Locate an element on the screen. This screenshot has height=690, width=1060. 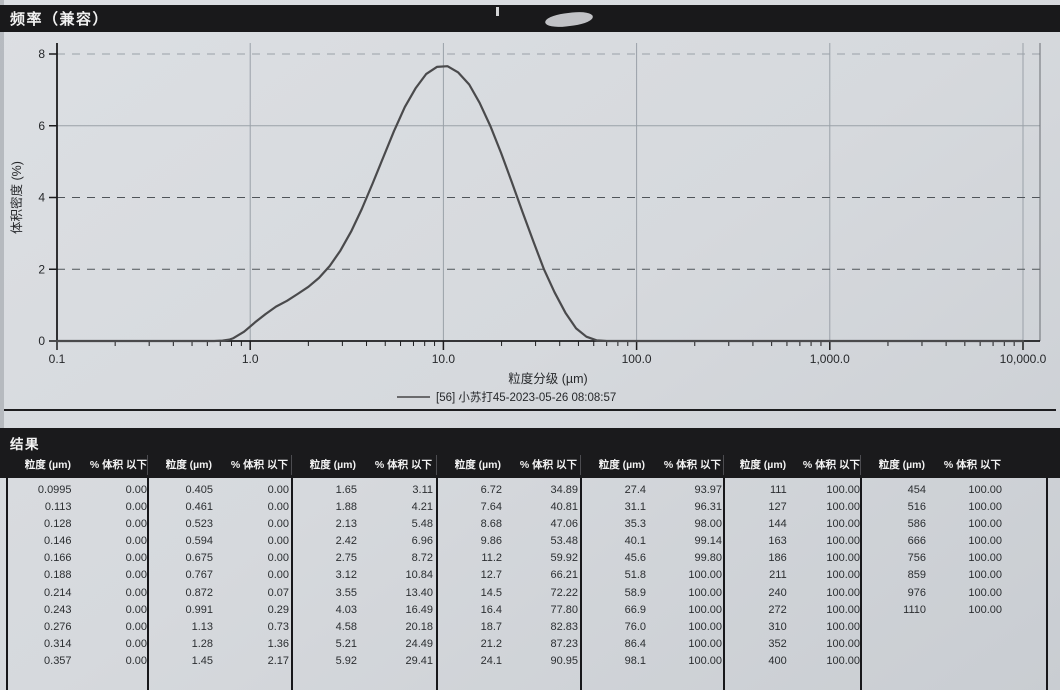
size-value: 0.872 is located at coordinates (199, 592).